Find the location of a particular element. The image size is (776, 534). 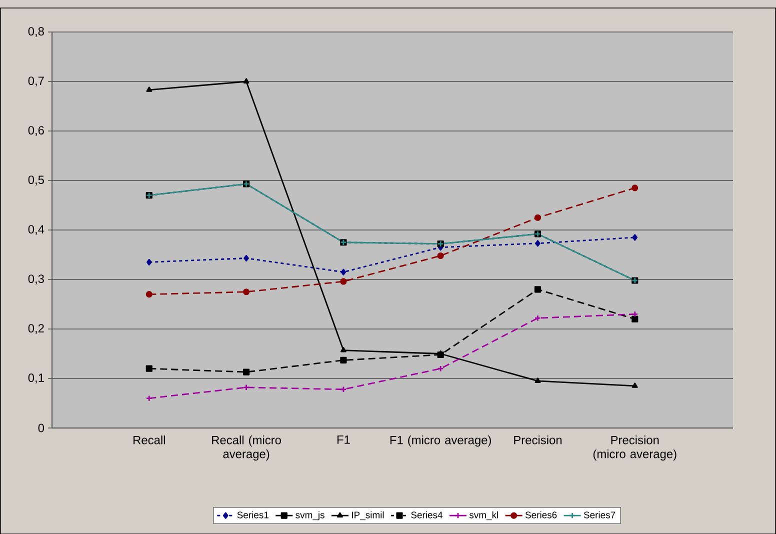

y-tick-label: 0,3 is located at coordinates (36, 279).